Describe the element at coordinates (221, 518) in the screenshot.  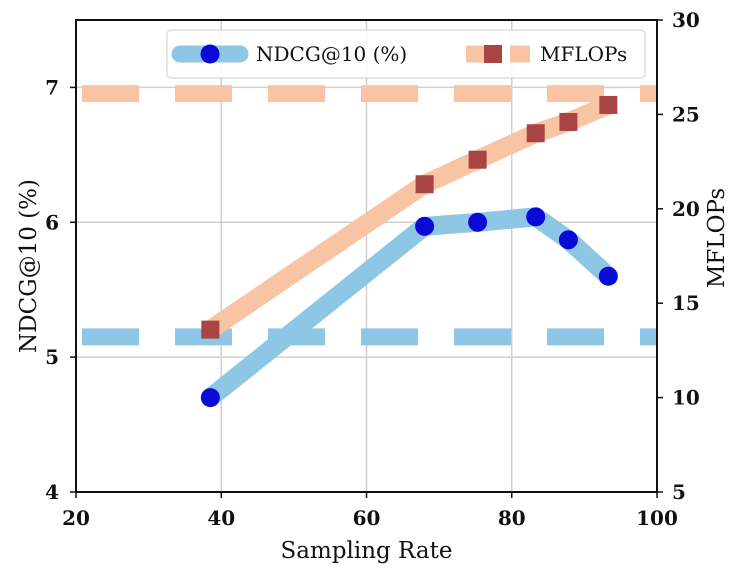
I see `x-tick-label: 40` at that location.